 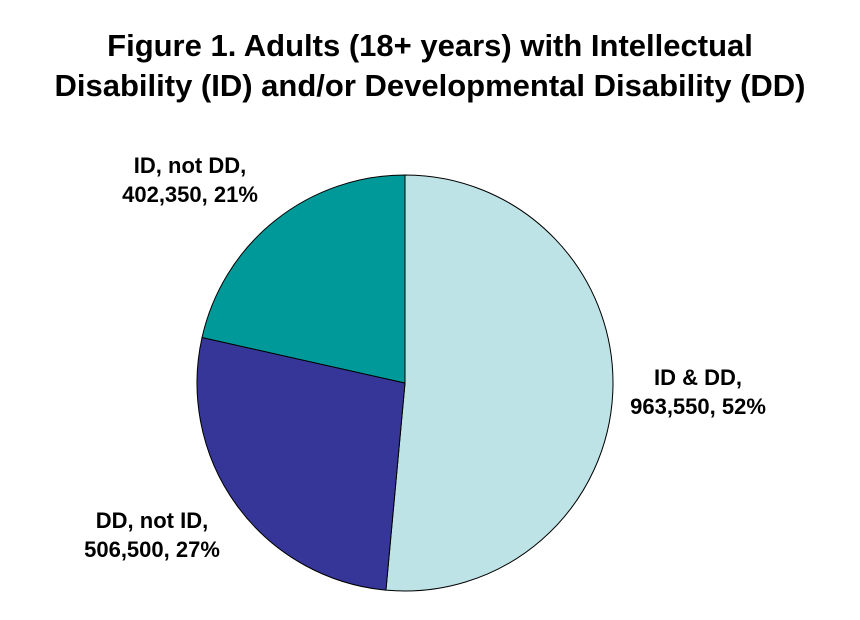 I want to click on pie-slice-id-not-dd, so click(x=303, y=279).